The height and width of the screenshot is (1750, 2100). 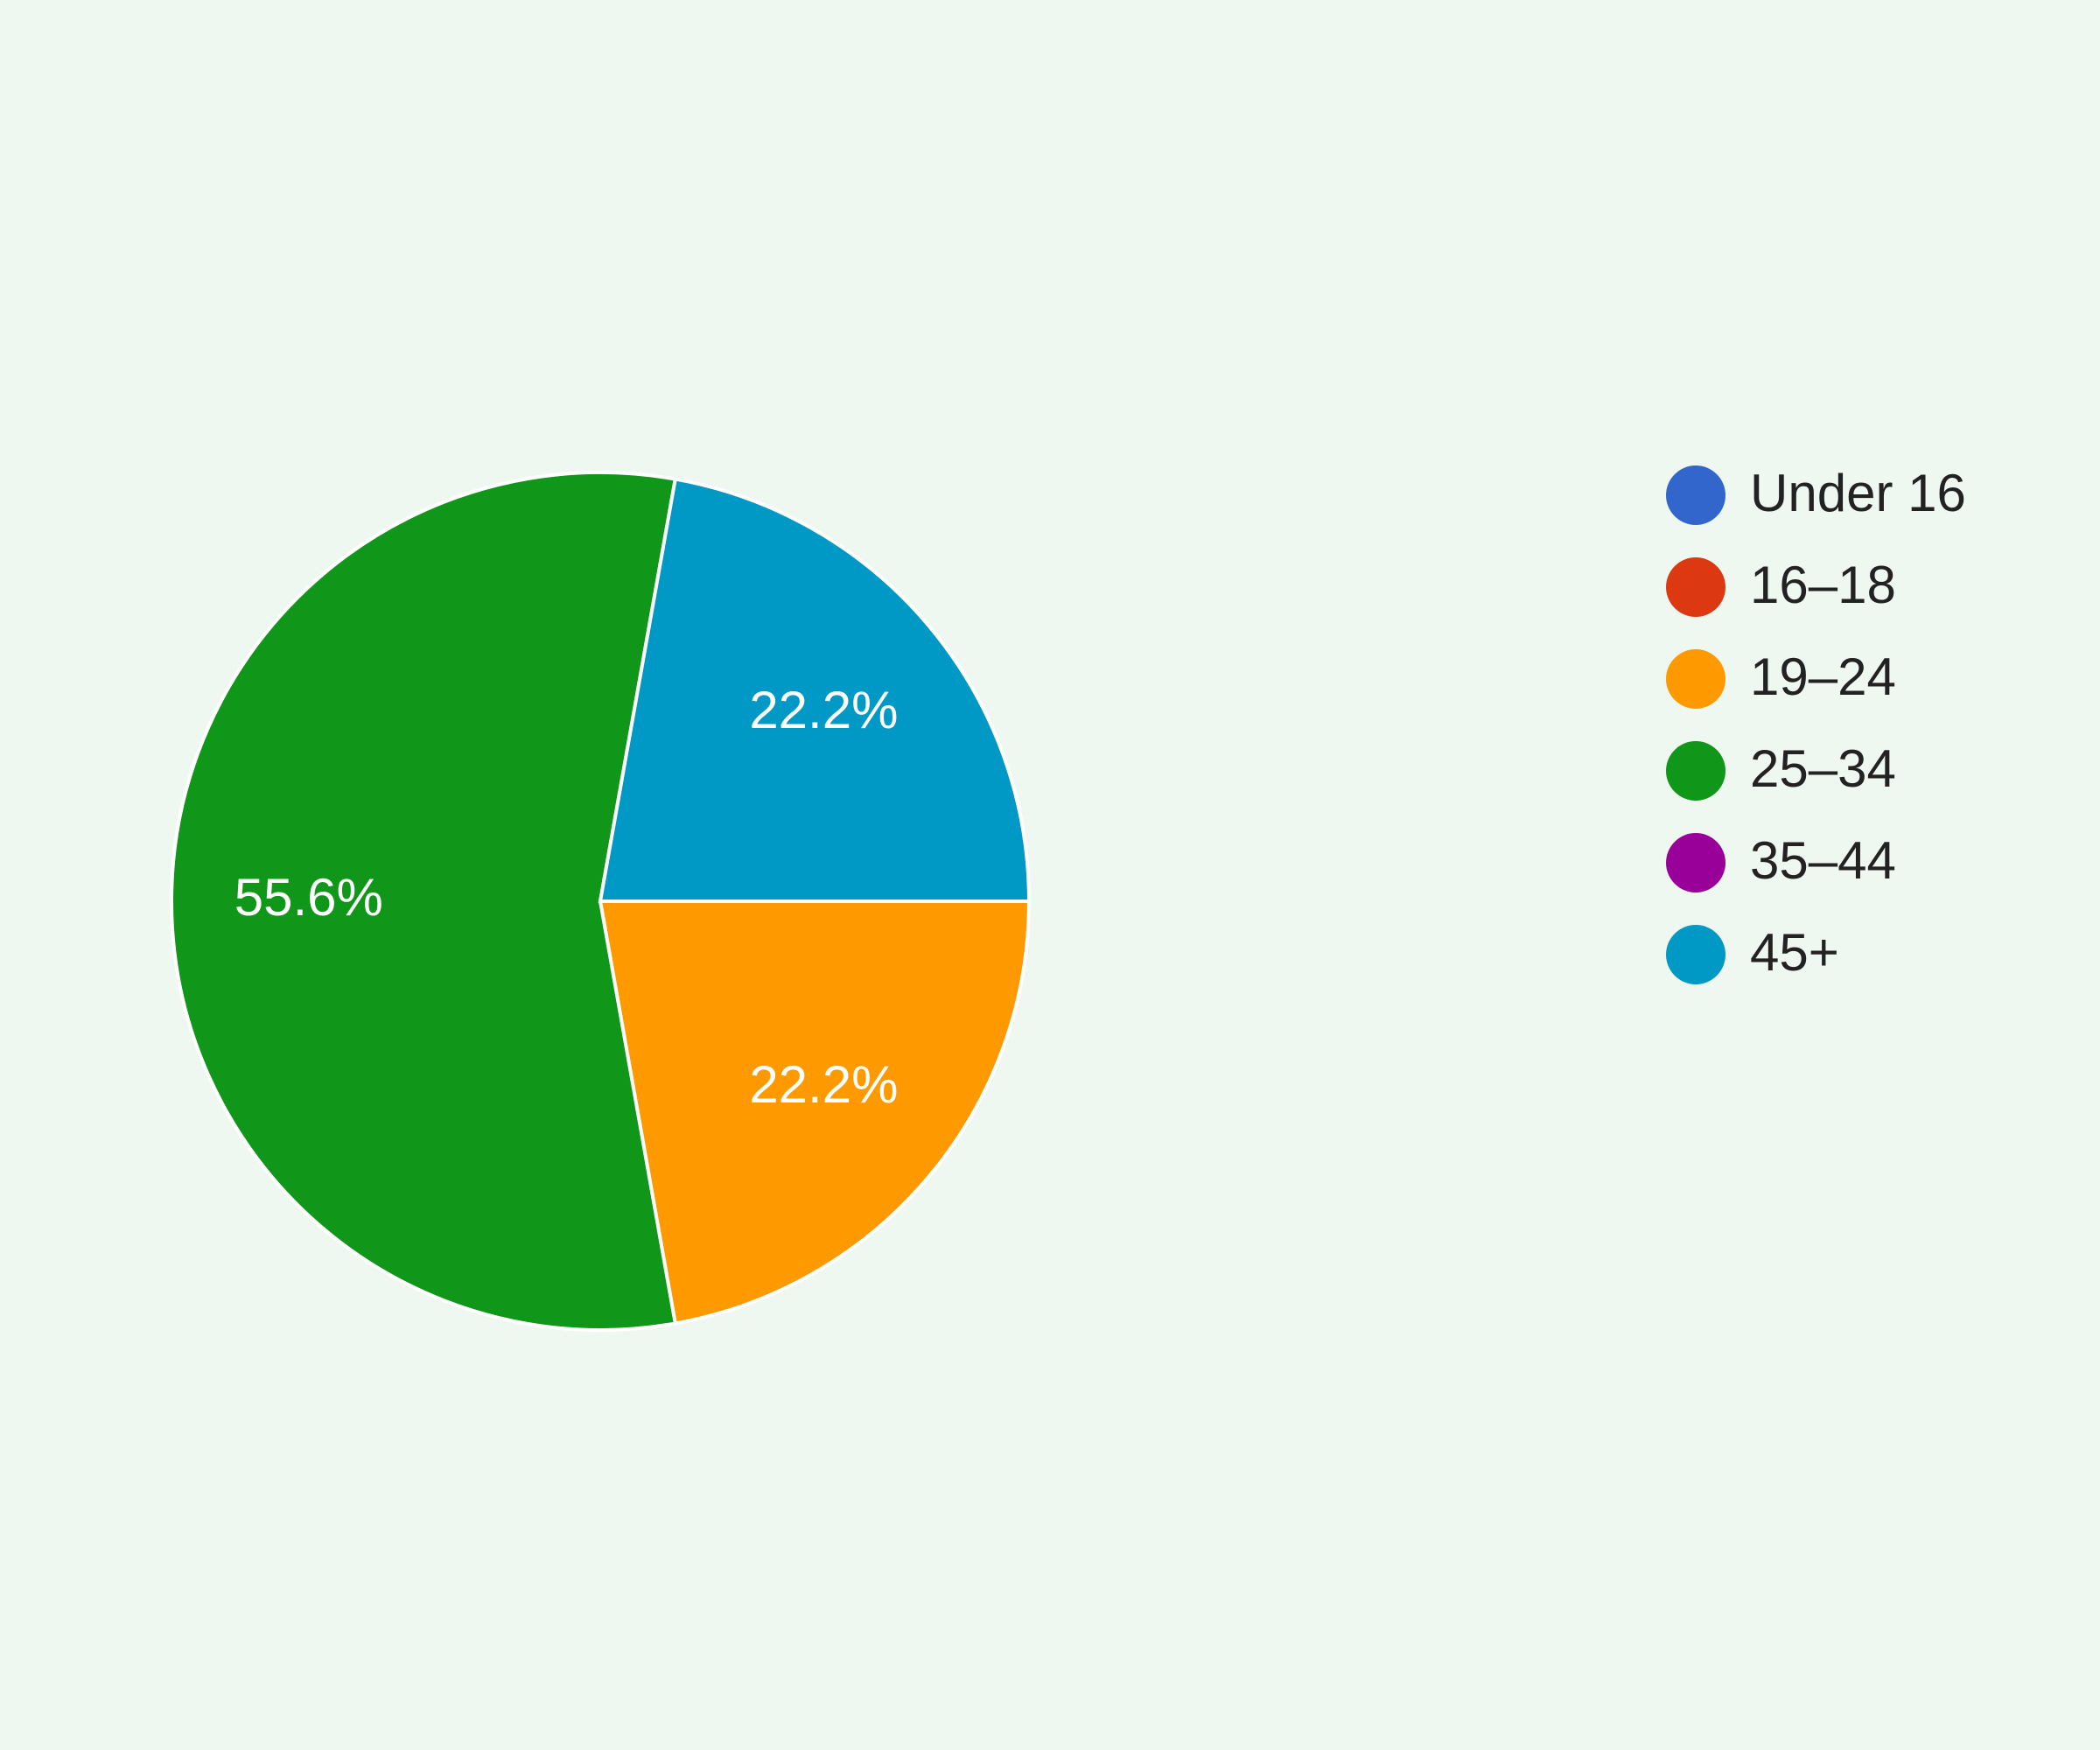 I want to click on slice-label: 55.6%, so click(x=308, y=897).